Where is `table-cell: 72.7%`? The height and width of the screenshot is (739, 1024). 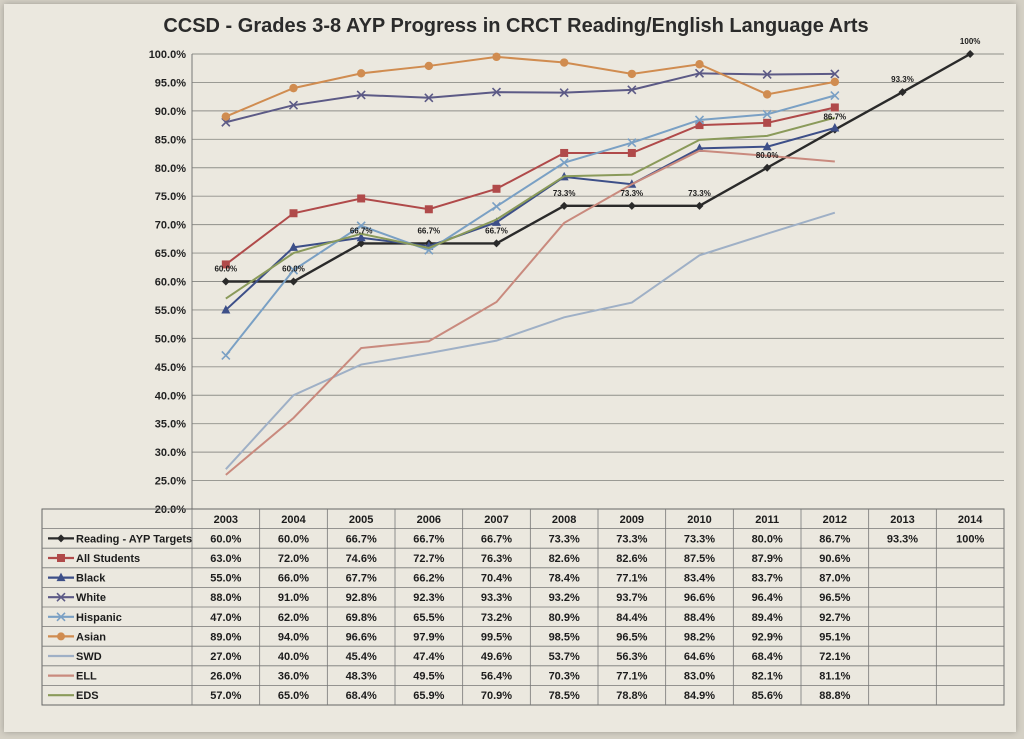
table-cell: 72.7% is located at coordinates (428, 559).